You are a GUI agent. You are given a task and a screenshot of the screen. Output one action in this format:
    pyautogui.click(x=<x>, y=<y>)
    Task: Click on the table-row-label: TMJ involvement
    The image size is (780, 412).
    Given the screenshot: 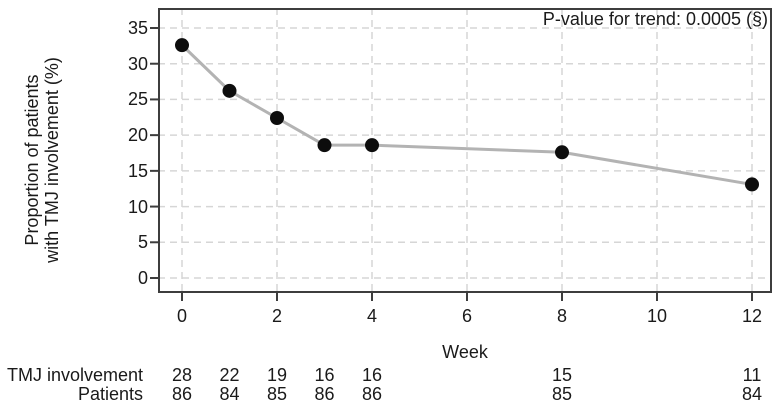 What is the action you would take?
    pyautogui.click(x=74, y=375)
    